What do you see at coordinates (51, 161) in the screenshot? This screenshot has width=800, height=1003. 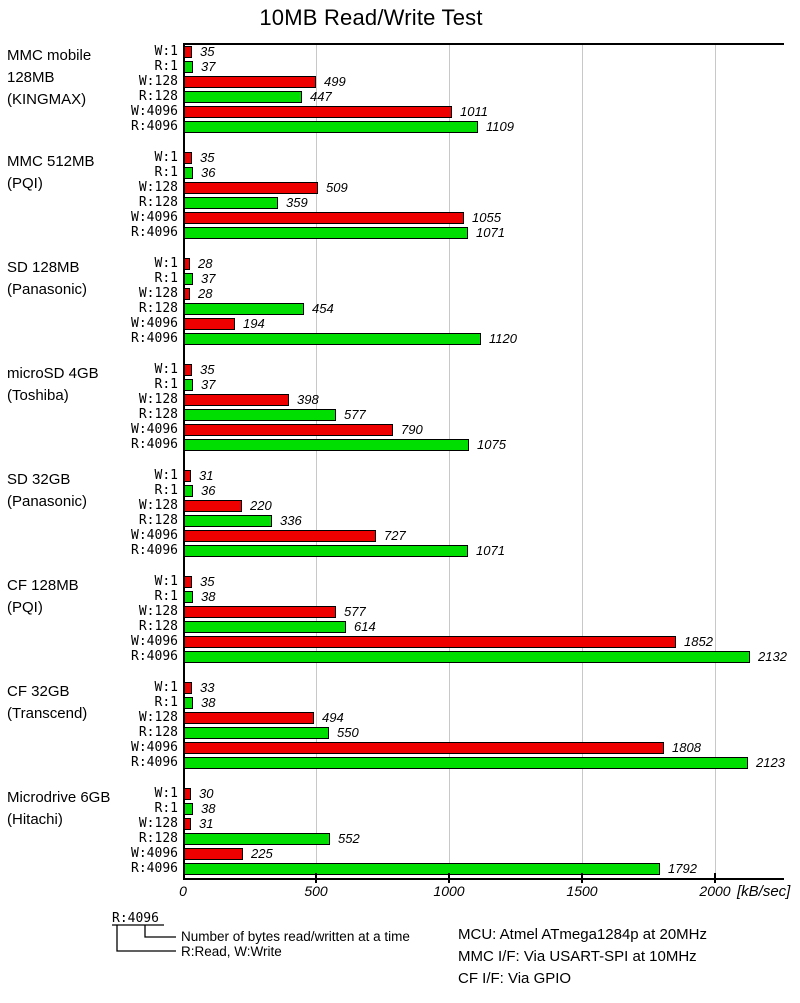 I see `device-label-line: MMC 512MB` at bounding box center [51, 161].